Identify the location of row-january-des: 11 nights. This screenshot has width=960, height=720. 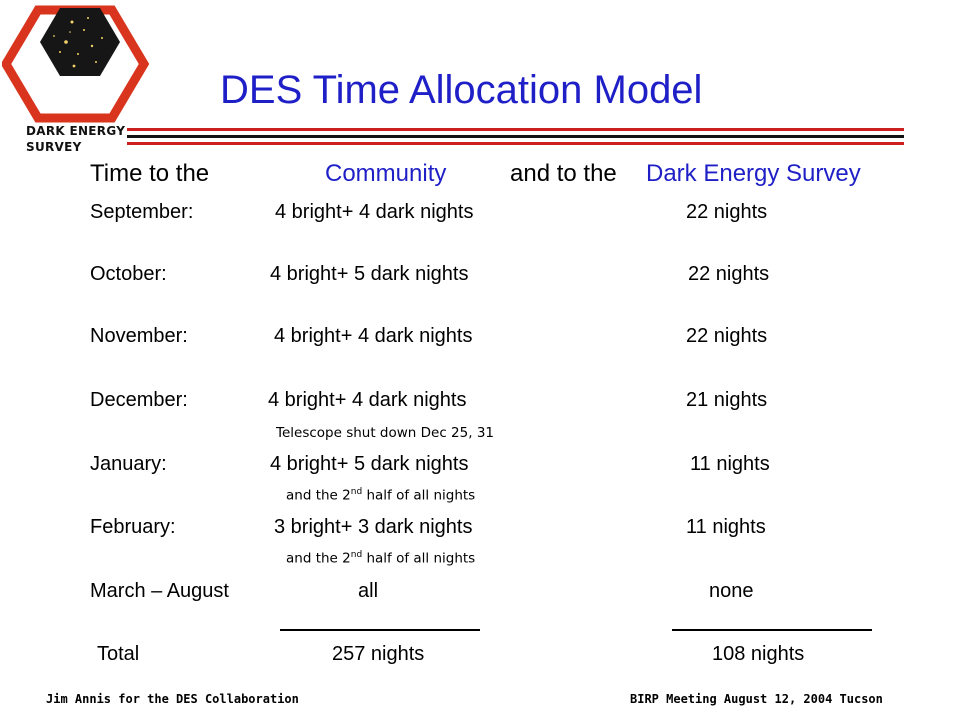
(730, 464).